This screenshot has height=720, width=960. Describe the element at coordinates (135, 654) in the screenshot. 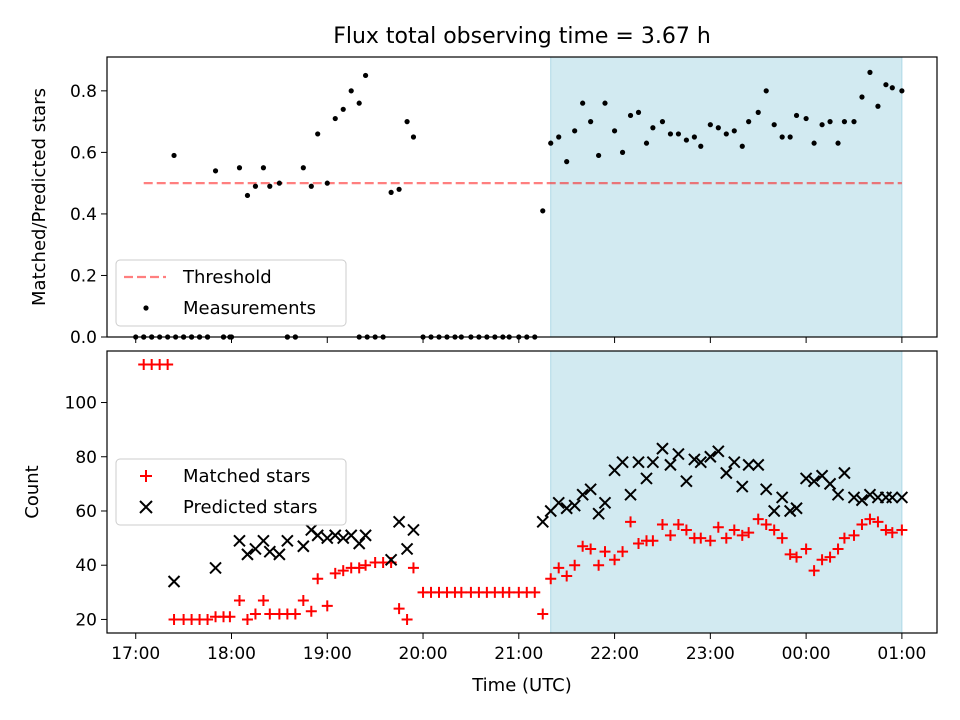

I see `bottom-xtick-label: 17:00` at that location.